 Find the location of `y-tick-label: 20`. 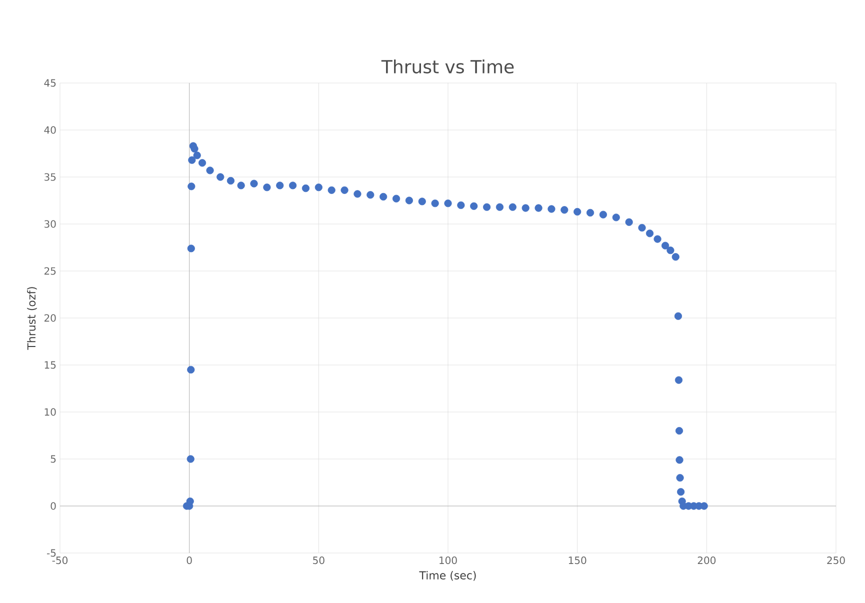

y-tick-label: 20 is located at coordinates (50, 318).